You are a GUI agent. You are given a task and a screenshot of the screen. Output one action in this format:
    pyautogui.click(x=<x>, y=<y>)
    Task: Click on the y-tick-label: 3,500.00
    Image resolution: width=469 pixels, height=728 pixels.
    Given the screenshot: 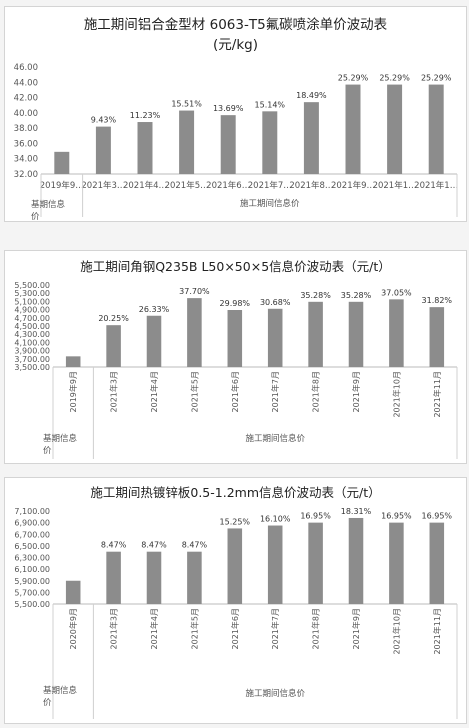 What is the action you would take?
    pyautogui.click(x=32, y=367)
    